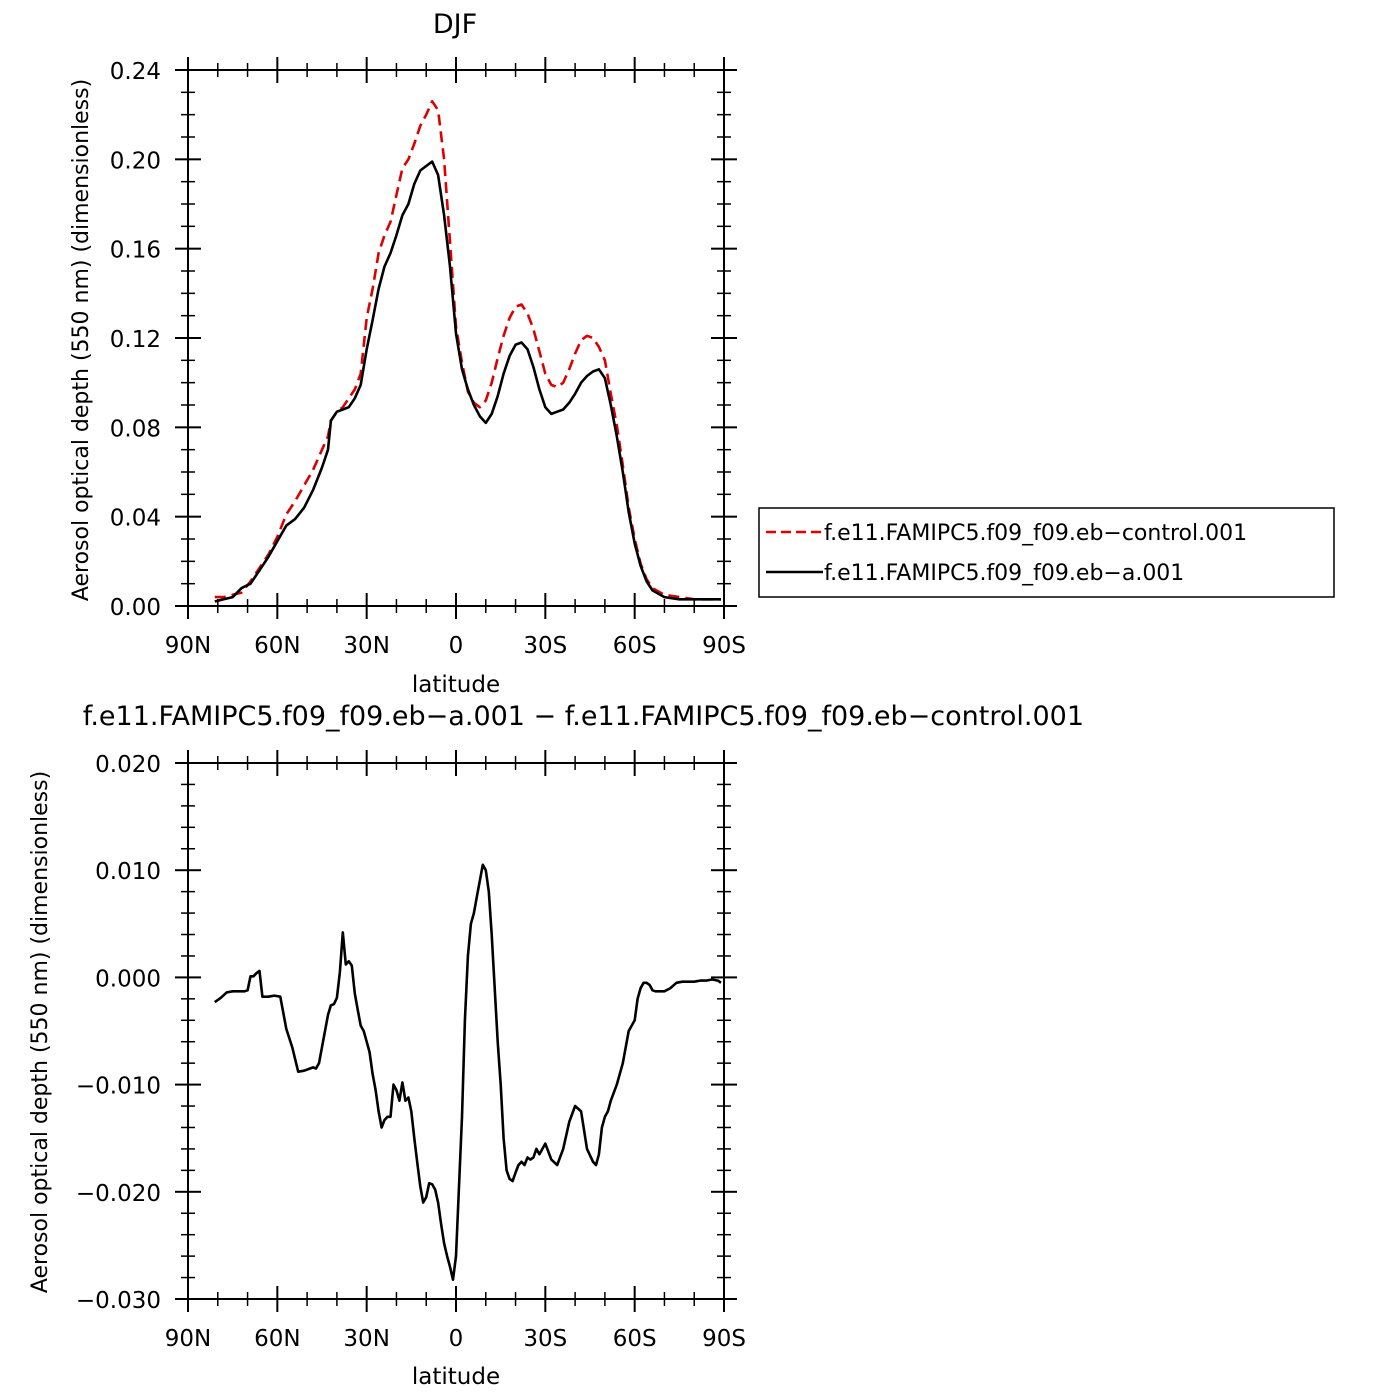 The height and width of the screenshot is (1397, 1397). I want to click on y-tick-label: −0.020, so click(118, 1194).